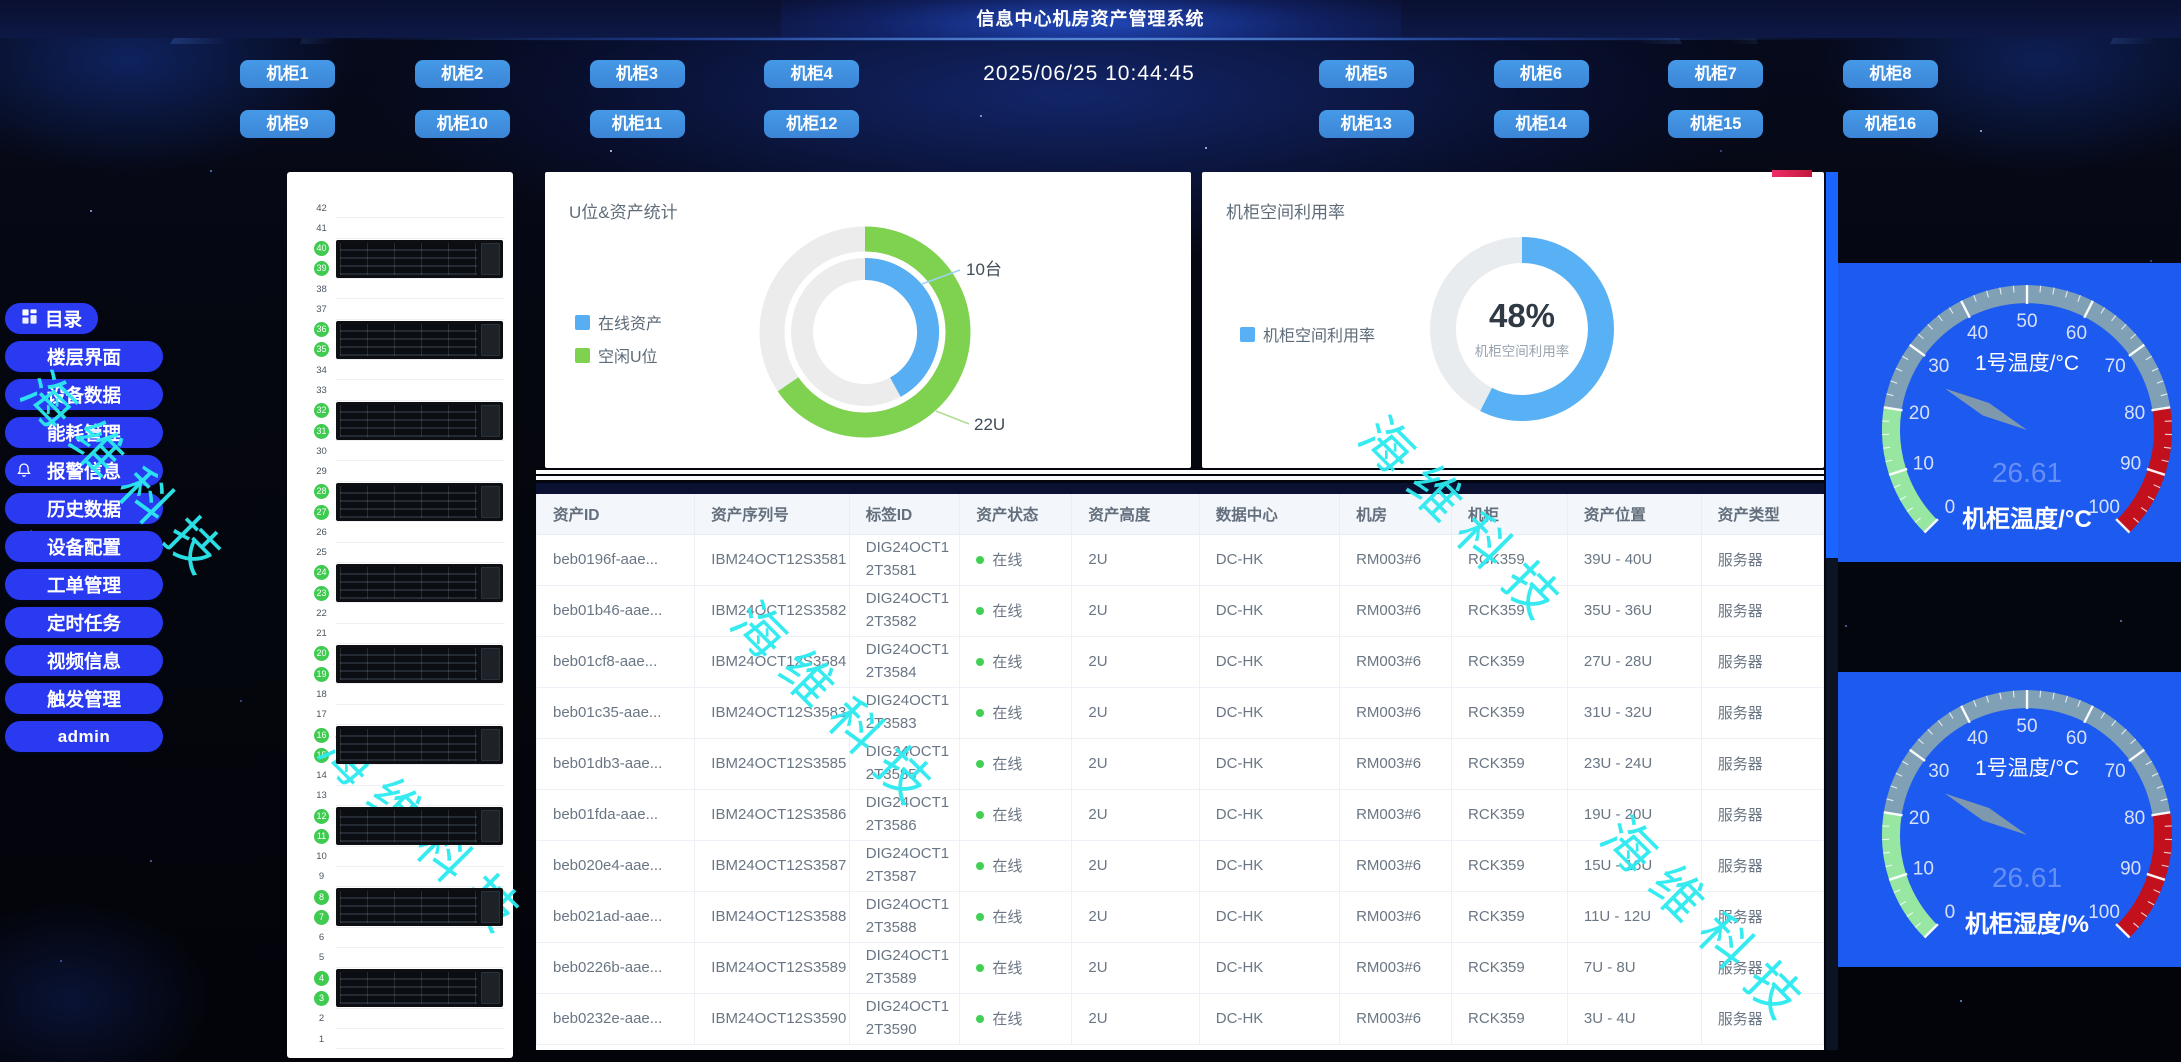  I want to click on sidebar-item-admin: admin, so click(84, 736).